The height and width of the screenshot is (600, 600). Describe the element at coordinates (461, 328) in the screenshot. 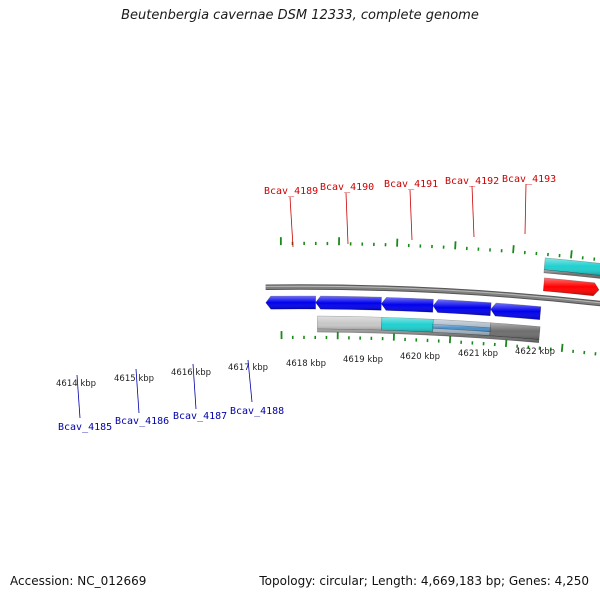

I see `feature-steel-4187-core-shade` at that location.